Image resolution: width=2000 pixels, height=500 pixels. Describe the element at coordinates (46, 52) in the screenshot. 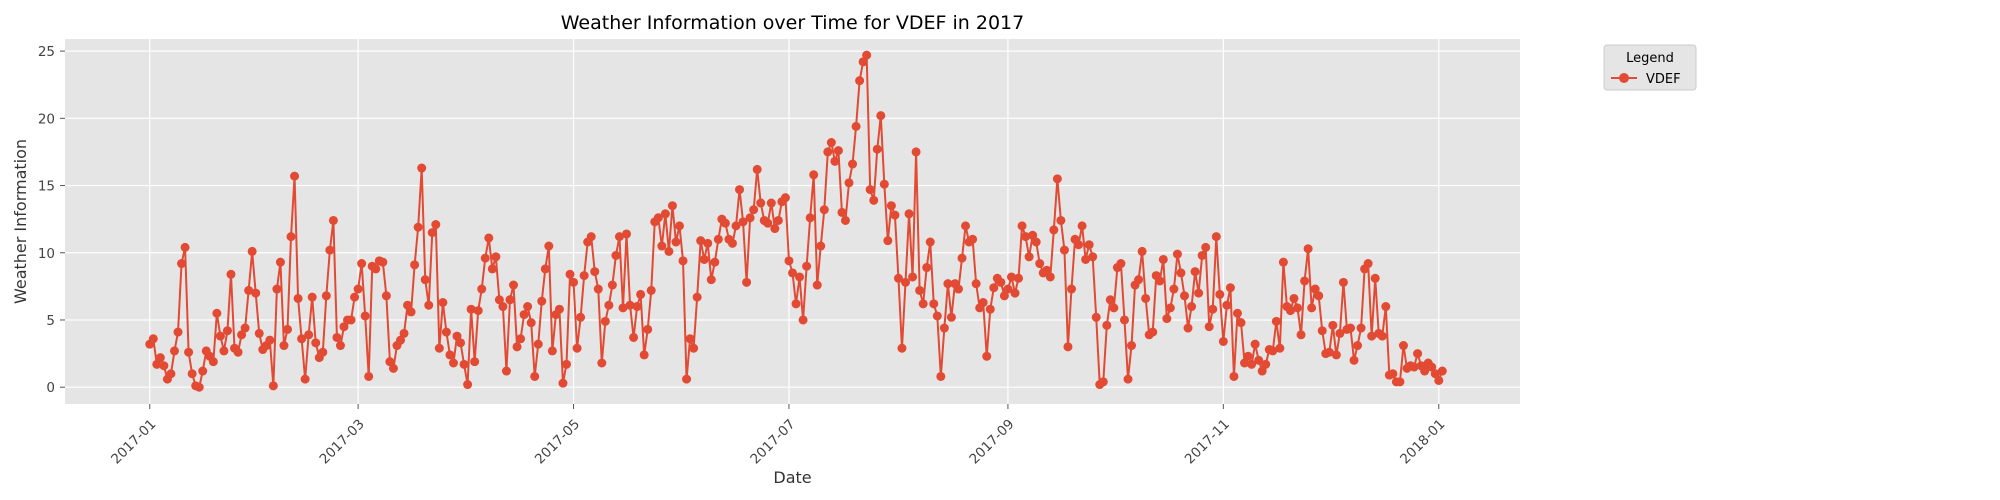

I see `y-tick-label: 25` at that location.